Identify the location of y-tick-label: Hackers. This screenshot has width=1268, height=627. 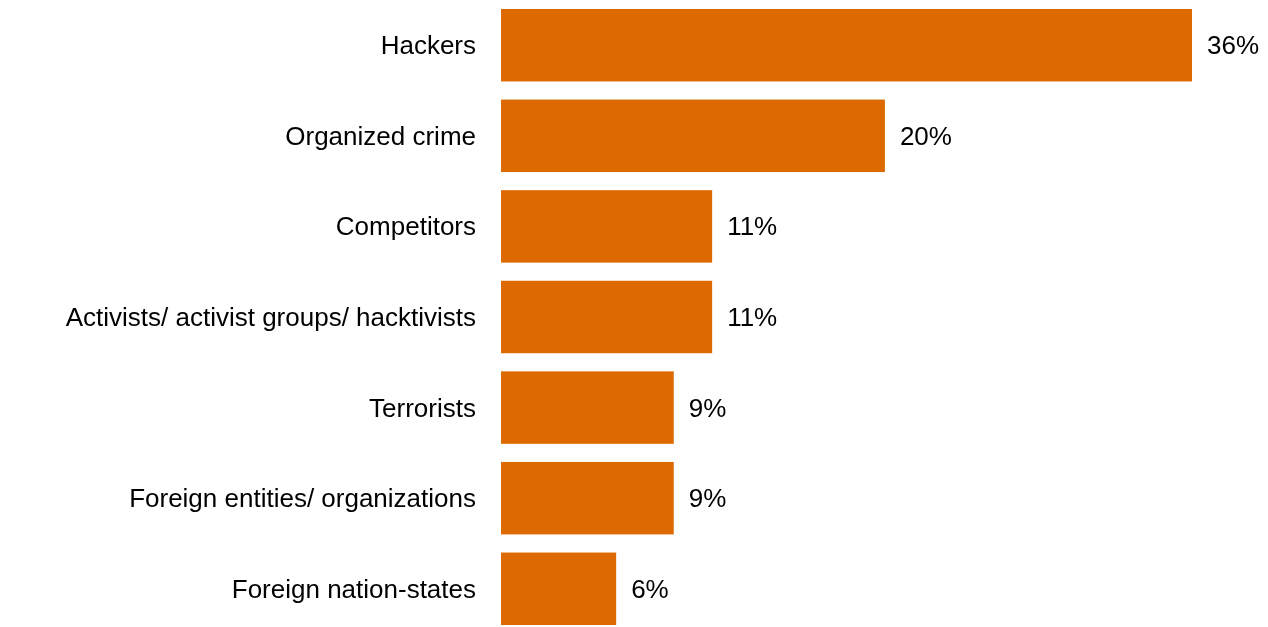
(428, 45).